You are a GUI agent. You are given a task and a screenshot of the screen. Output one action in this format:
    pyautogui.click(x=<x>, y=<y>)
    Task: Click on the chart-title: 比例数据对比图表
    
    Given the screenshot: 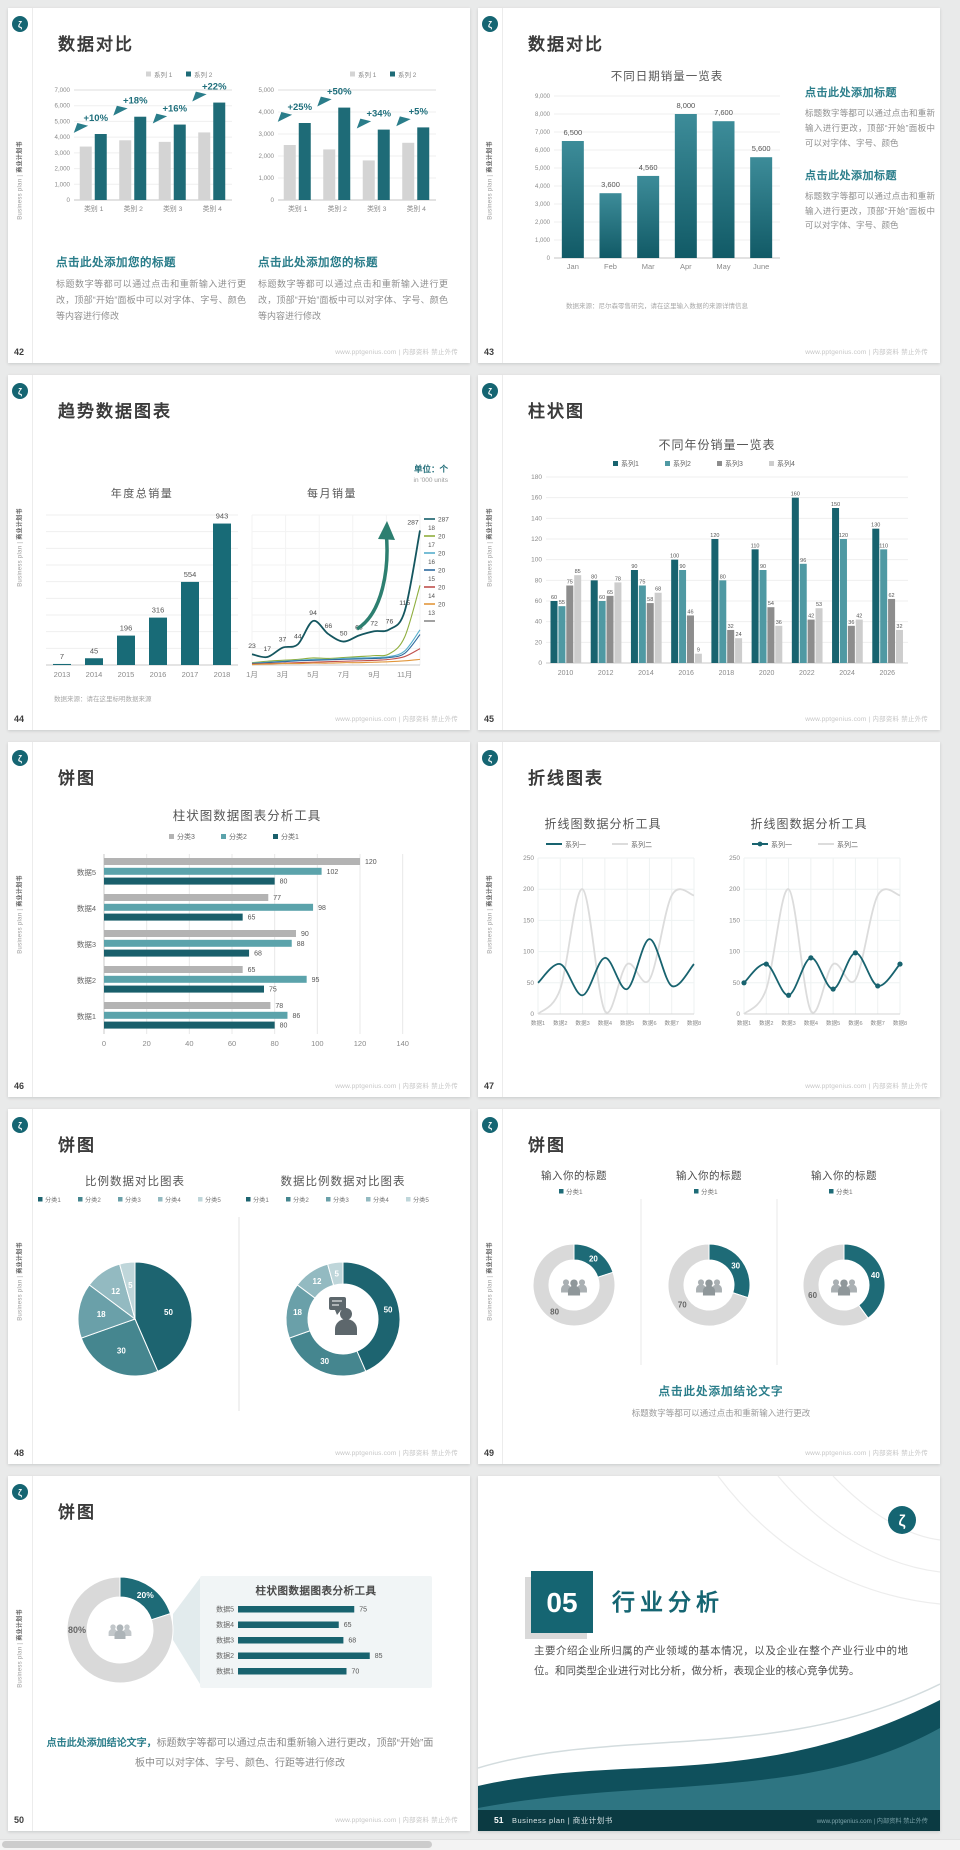 What is the action you would take?
    pyautogui.click(x=135, y=1181)
    